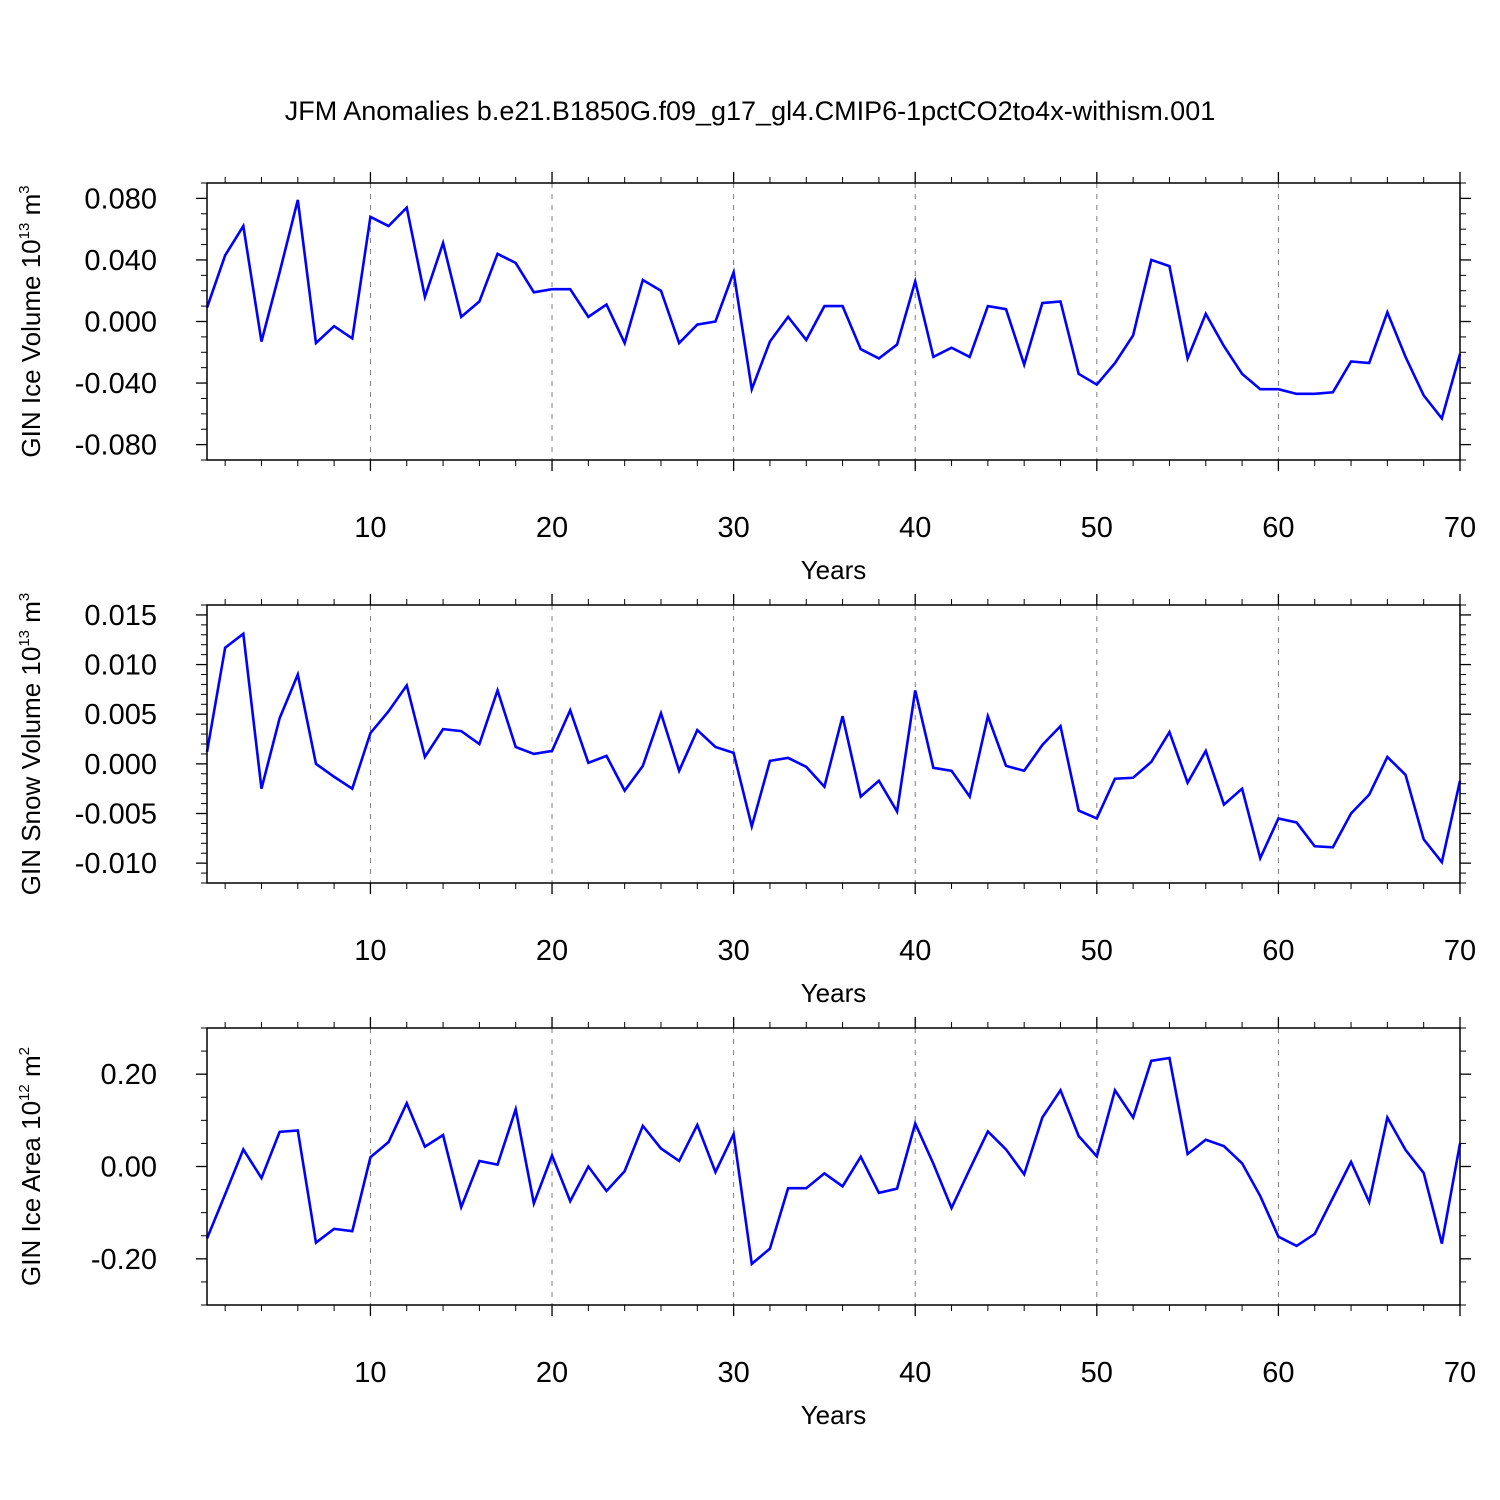  What do you see at coordinates (24, 1092) in the screenshot?
I see `y-axis-title-exponent: 12` at bounding box center [24, 1092].